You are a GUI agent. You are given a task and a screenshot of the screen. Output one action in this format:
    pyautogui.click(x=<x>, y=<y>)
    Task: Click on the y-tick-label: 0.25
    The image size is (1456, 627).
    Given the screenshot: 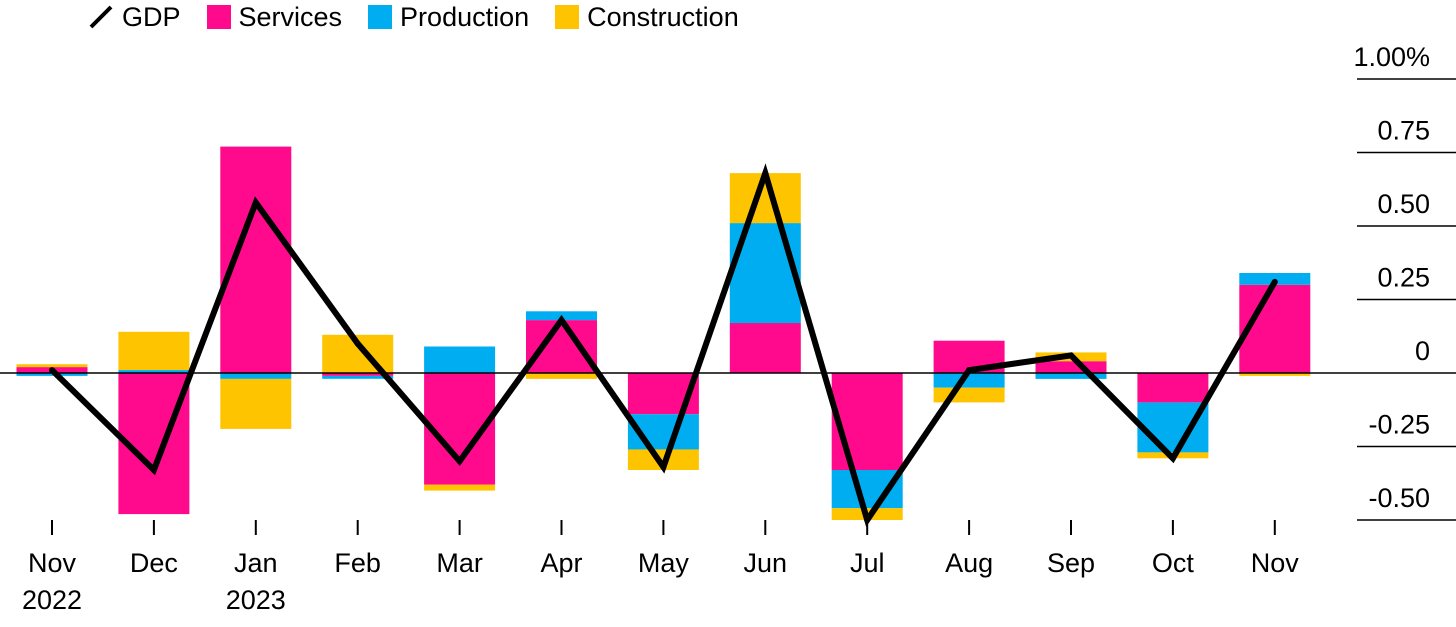 What is the action you would take?
    pyautogui.click(x=1403, y=278)
    